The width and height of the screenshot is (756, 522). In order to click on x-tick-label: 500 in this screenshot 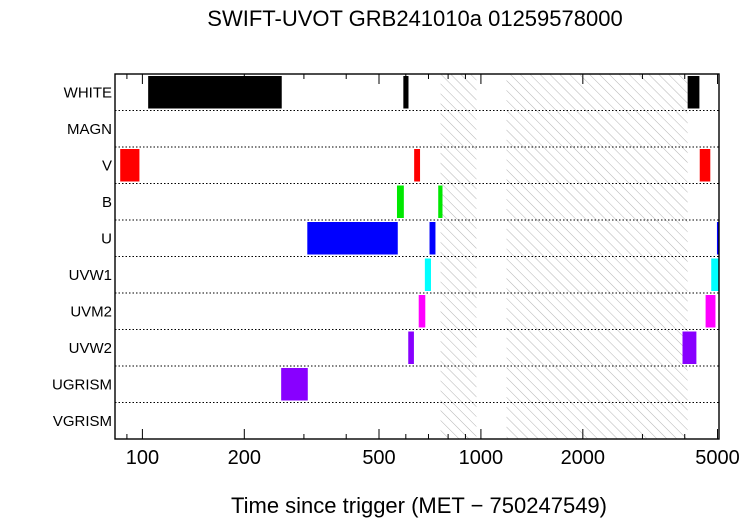, I will do `click(378, 458)`.